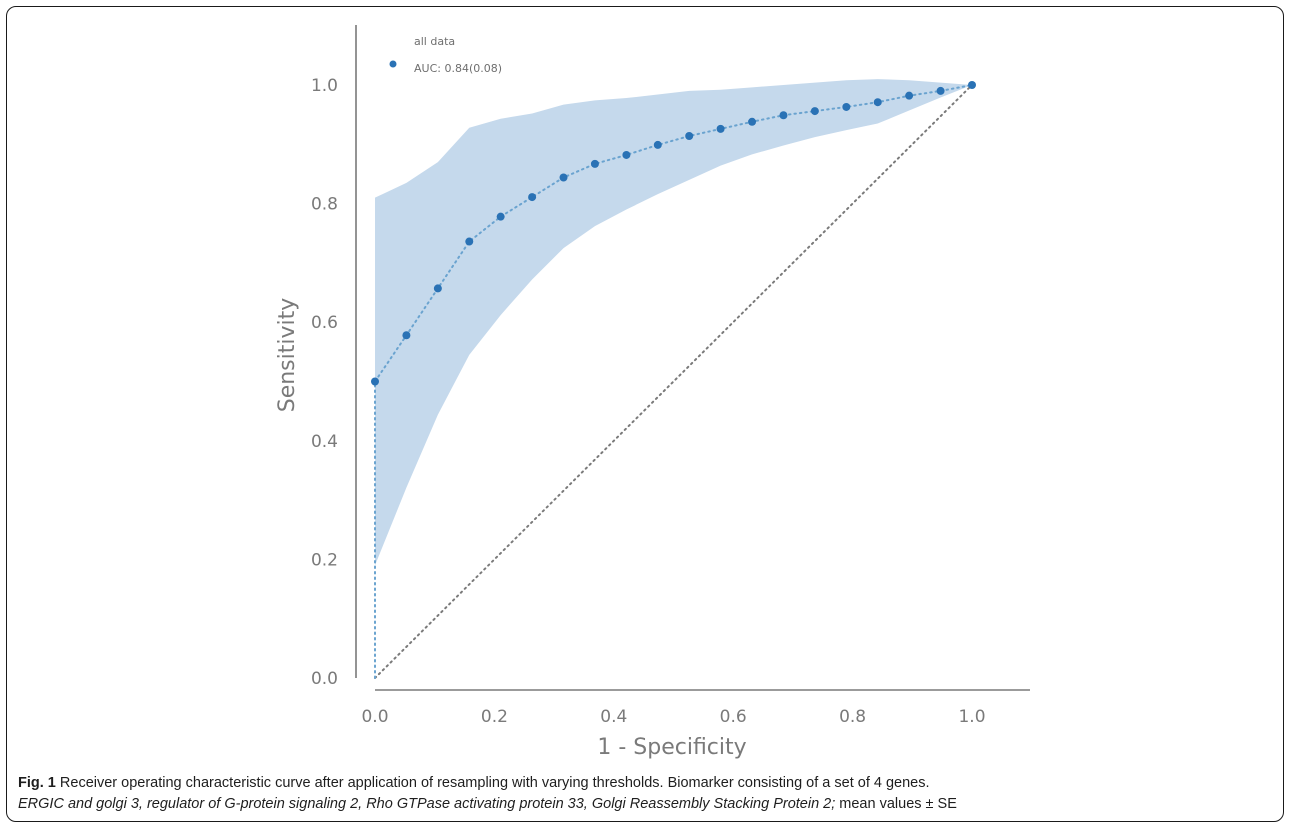 This screenshot has height=831, width=1293. What do you see at coordinates (852, 717) in the screenshot?
I see `x-tick-label-4: 0.8` at bounding box center [852, 717].